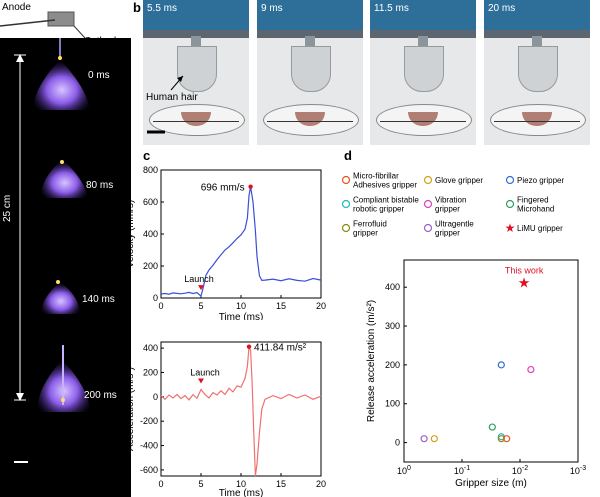 The image size is (600, 497). Describe the element at coordinates (578, 470) in the screenshot. I see `x-tick-label-3: 10⁻³` at that location.